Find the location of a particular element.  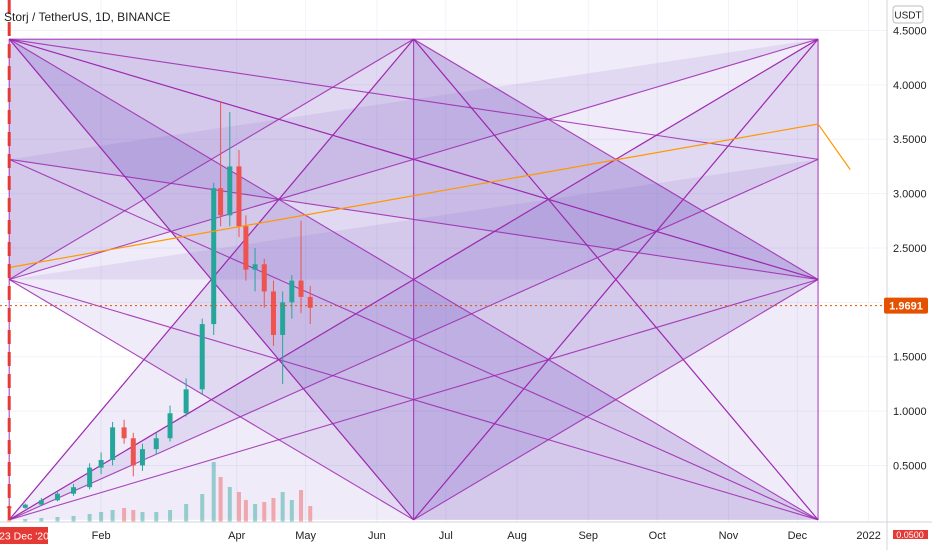

symbol-title: Storj / TetherUS, 1D, BINANCE is located at coordinates (87, 17).